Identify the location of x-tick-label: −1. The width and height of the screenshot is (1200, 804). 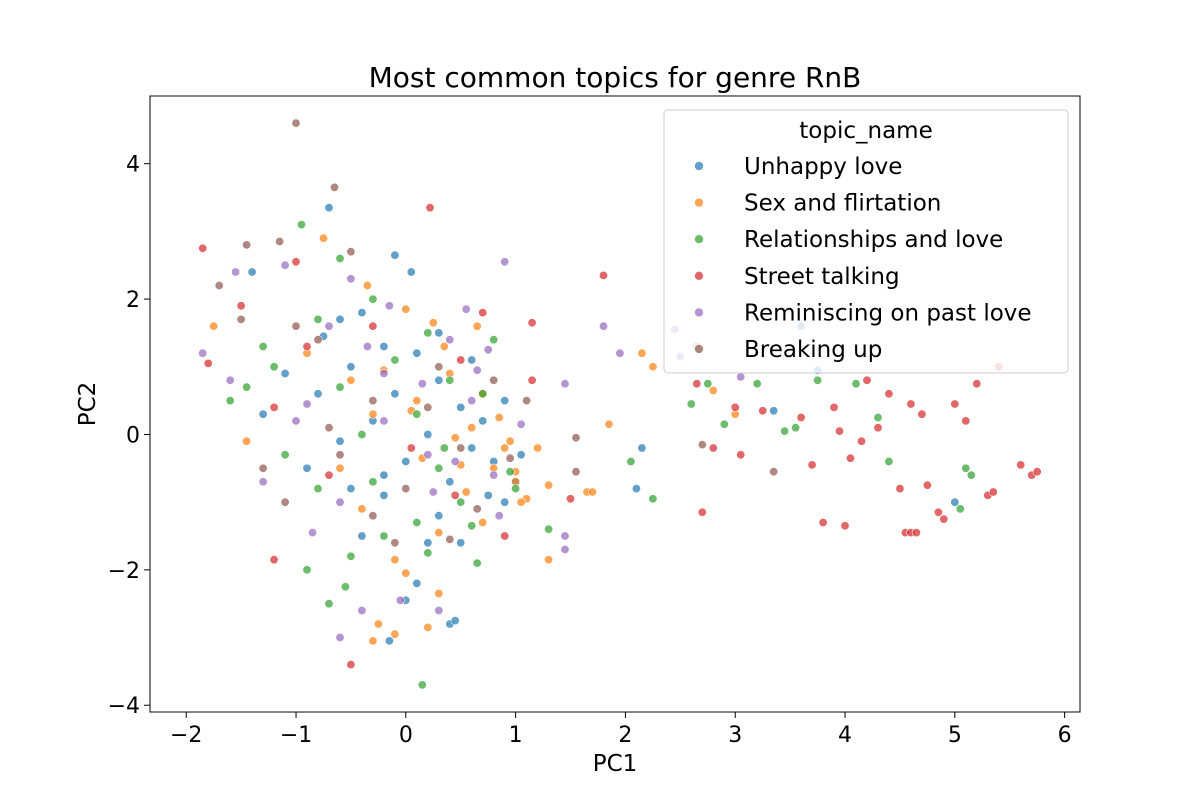
(296, 735).